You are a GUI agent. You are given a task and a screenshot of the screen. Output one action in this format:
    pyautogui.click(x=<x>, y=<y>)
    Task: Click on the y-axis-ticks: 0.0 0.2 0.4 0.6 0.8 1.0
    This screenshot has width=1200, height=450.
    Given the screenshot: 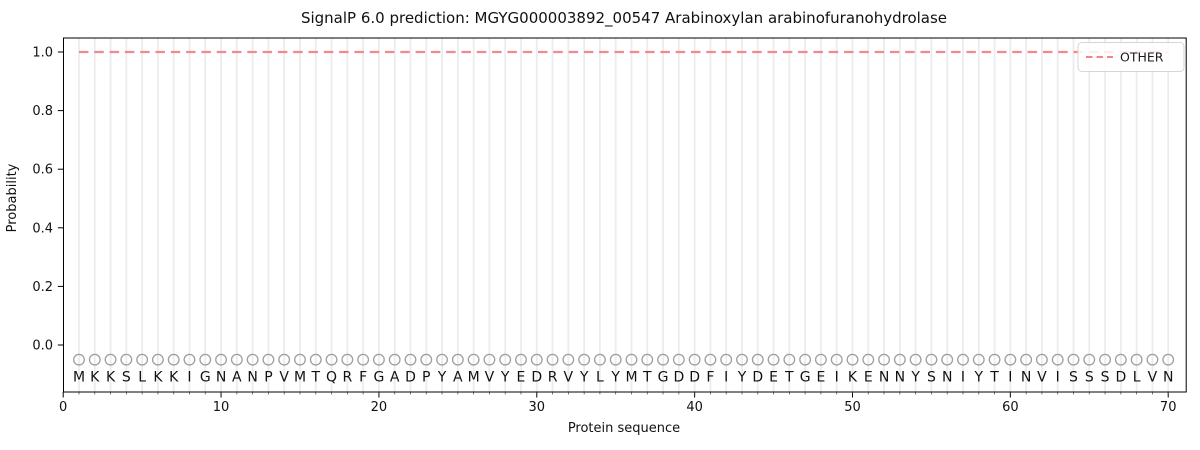 What is the action you would take?
    pyautogui.click(x=48, y=200)
    